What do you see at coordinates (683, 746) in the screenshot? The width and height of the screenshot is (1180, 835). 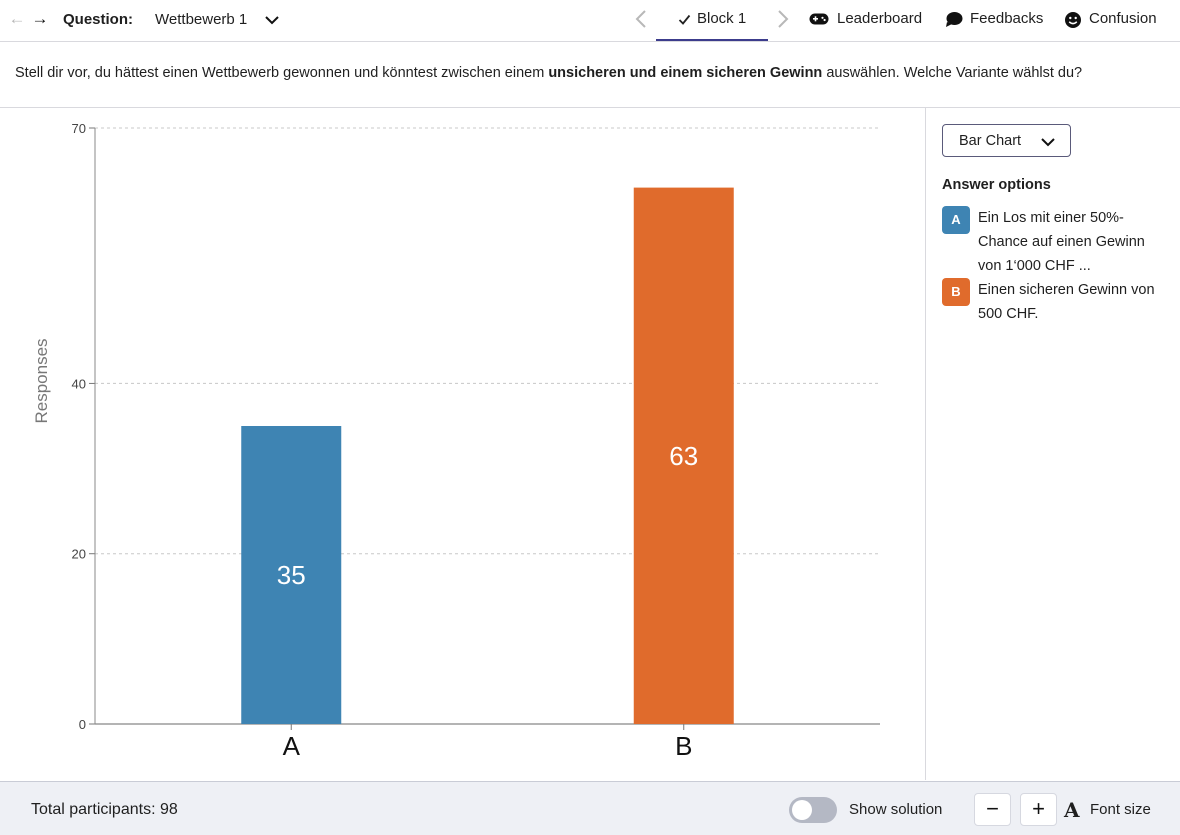 I see `x-tick-label: B` at bounding box center [683, 746].